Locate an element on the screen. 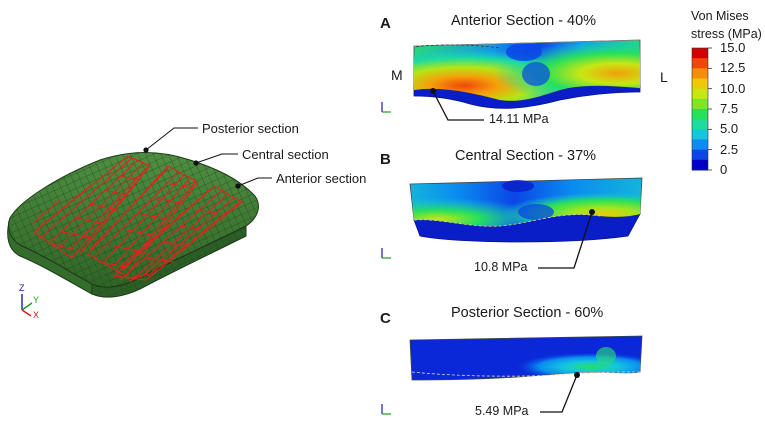 Image resolution: width=765 pixels, height=424 pixels. section-b-contour is located at coordinates (526, 223).